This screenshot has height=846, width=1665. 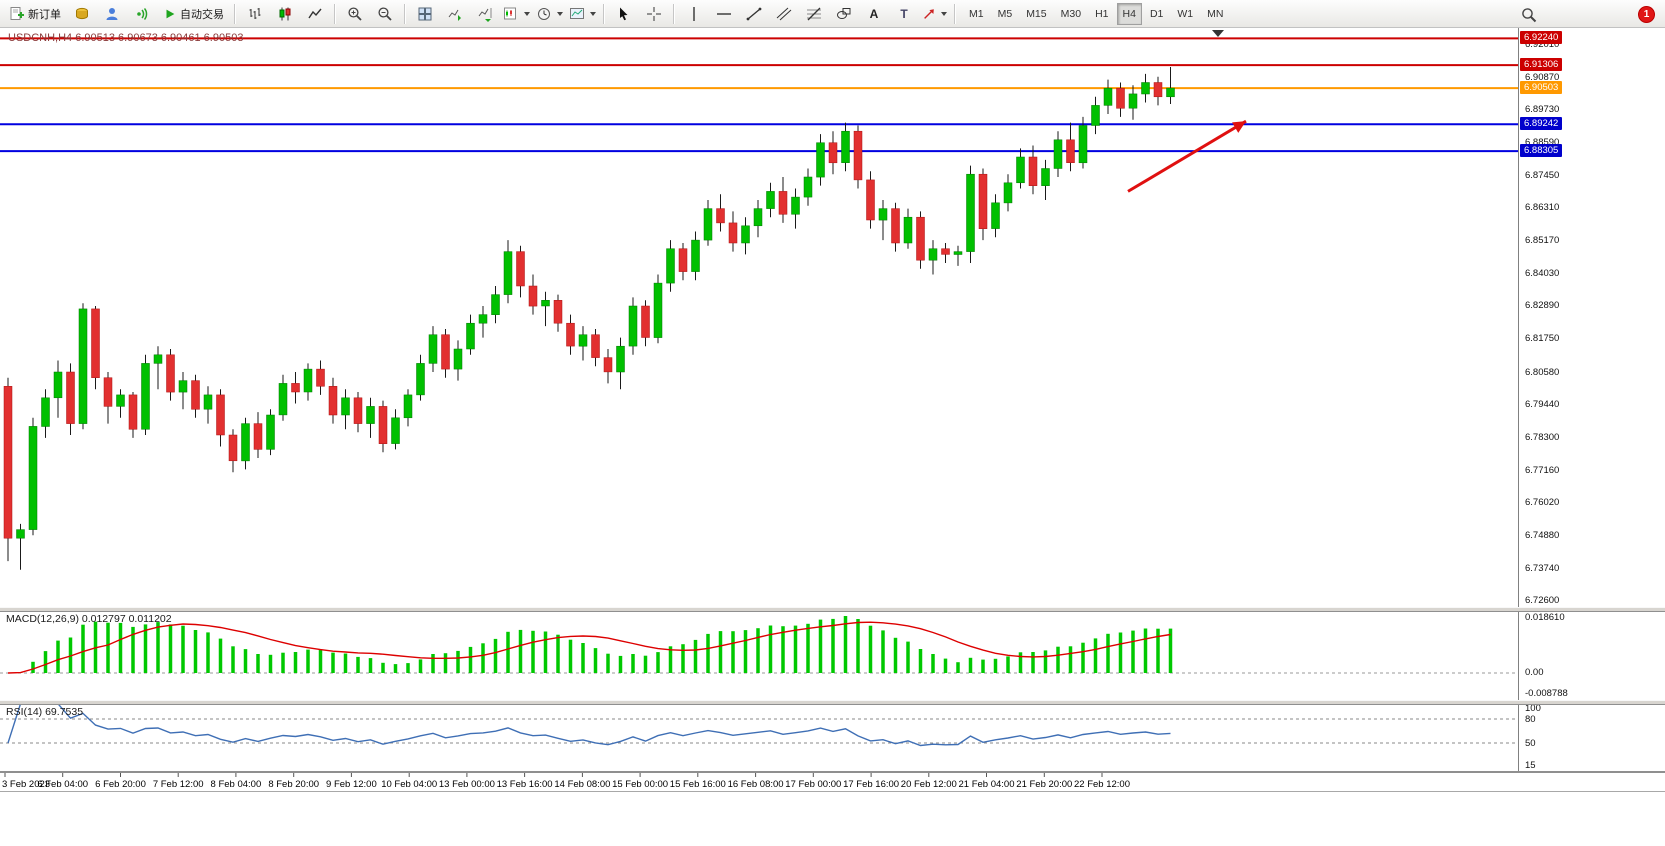 I want to click on price-tick: 6.87450, so click(x=1542, y=175).